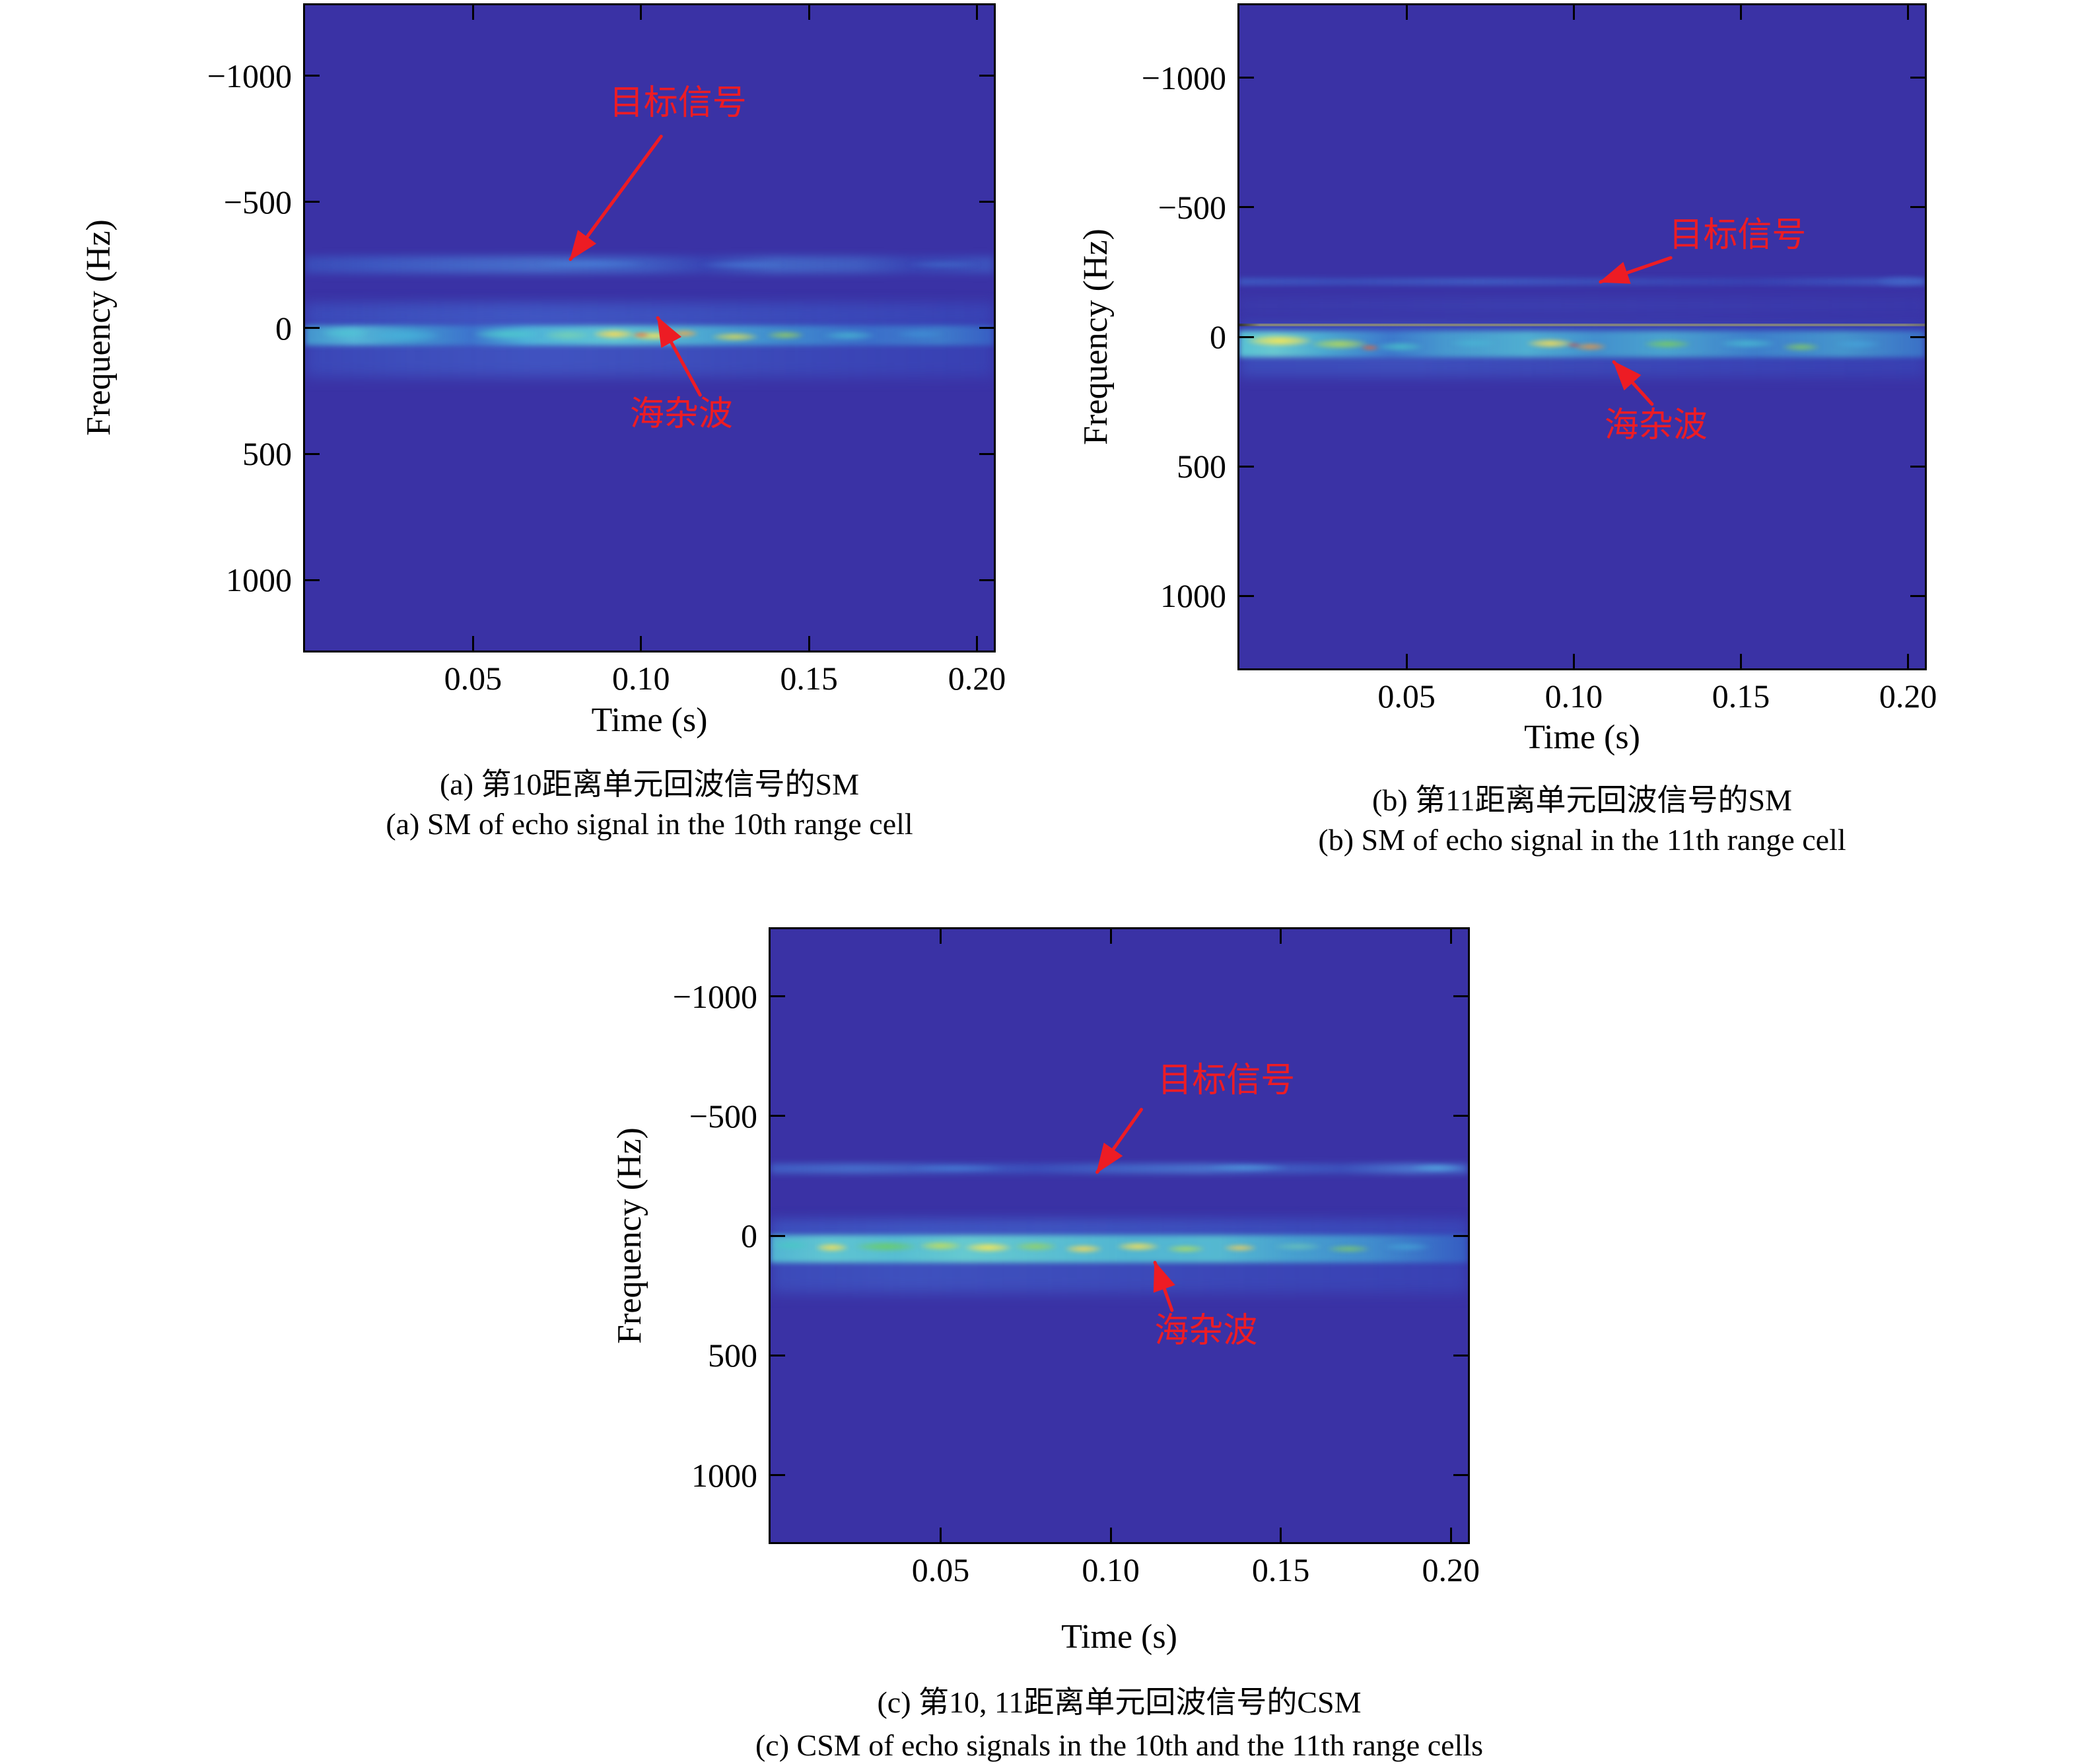  What do you see at coordinates (649, 328) in the screenshot?
I see `spectrogram-plot-a` at bounding box center [649, 328].